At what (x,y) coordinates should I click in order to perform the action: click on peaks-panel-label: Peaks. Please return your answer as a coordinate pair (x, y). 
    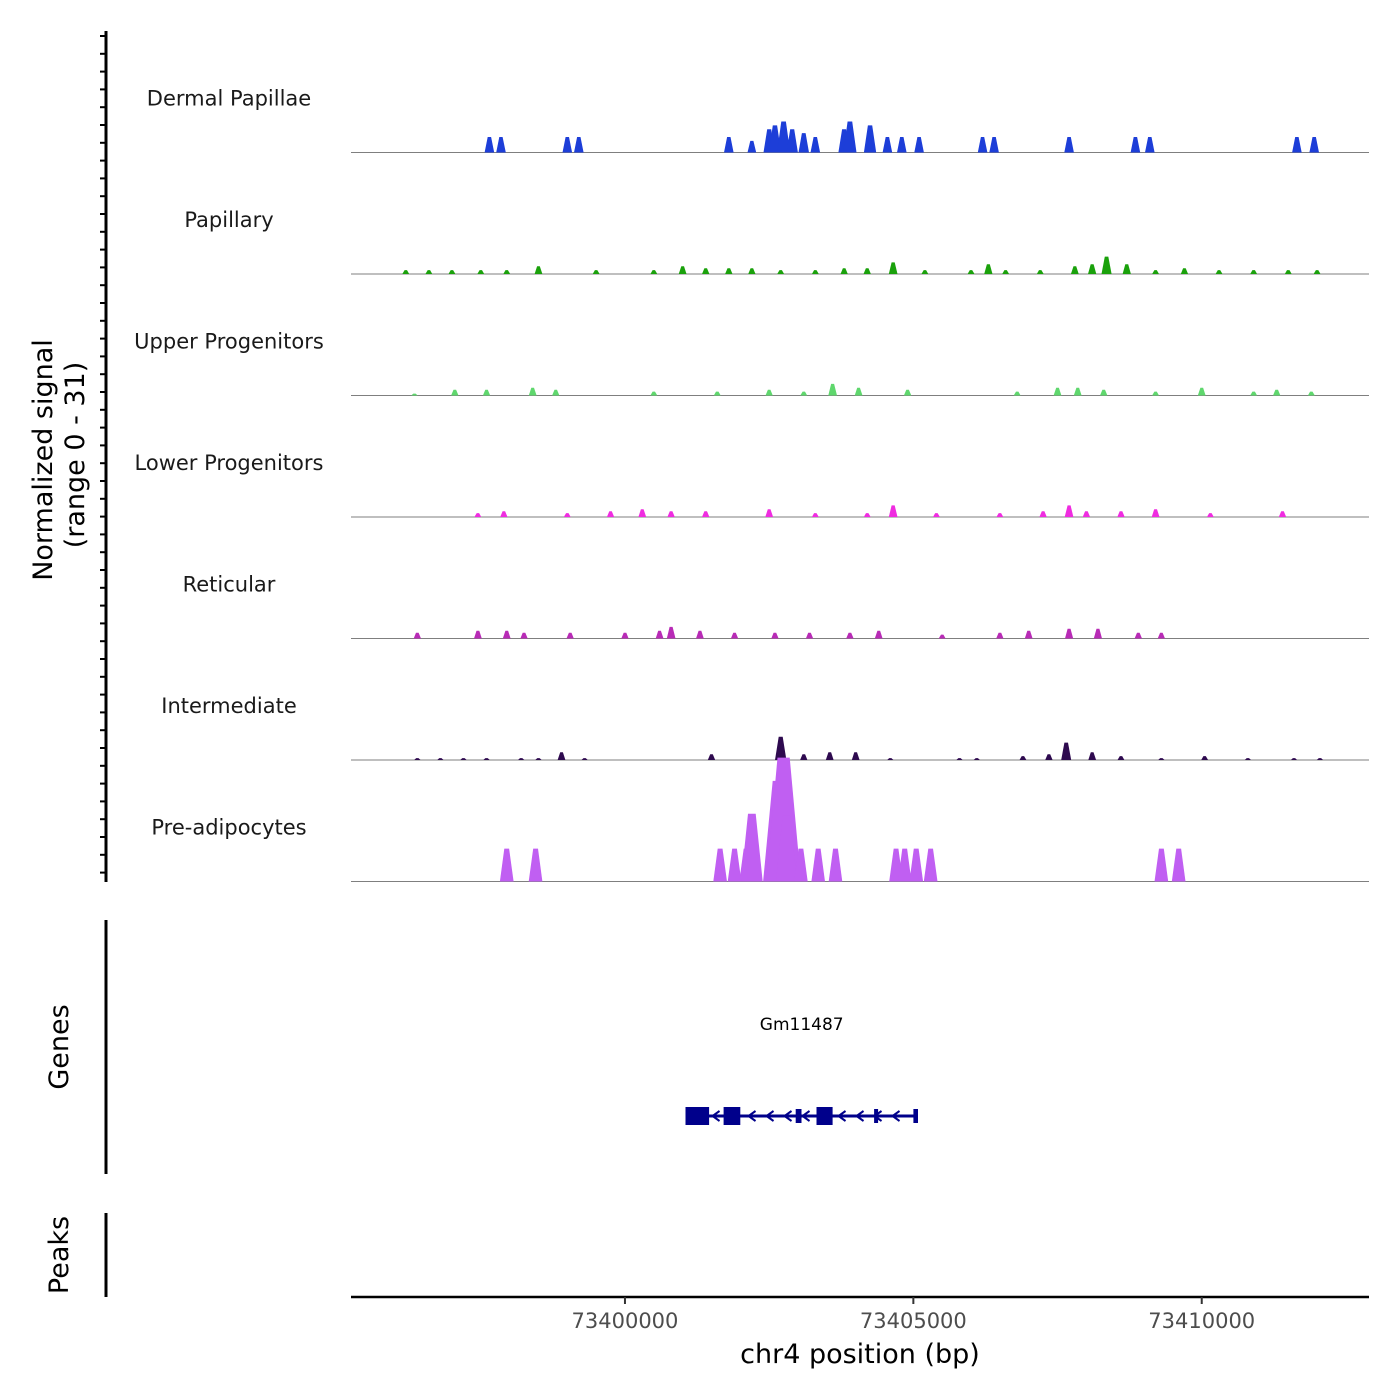
    Looking at the image, I should click on (59, 1255).